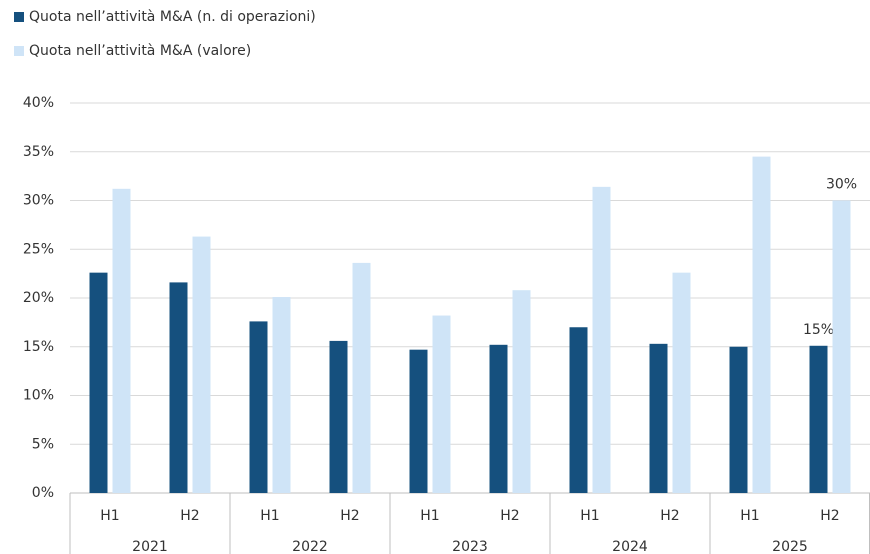 Image resolution: width=870 pixels, height=554 pixels. Describe the element at coordinates (140, 51) in the screenshot. I see `legend-label: Quota nell’attività M&A (valore)` at that location.